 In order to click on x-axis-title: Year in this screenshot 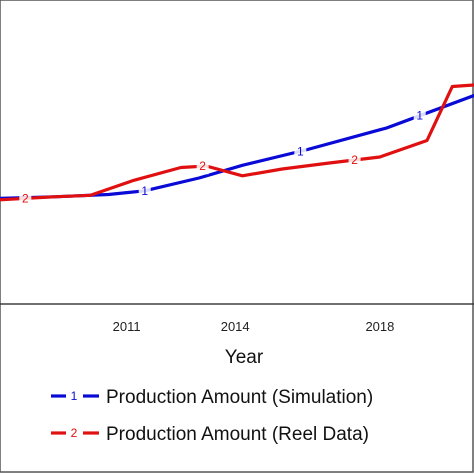, I will do `click(244, 357)`.